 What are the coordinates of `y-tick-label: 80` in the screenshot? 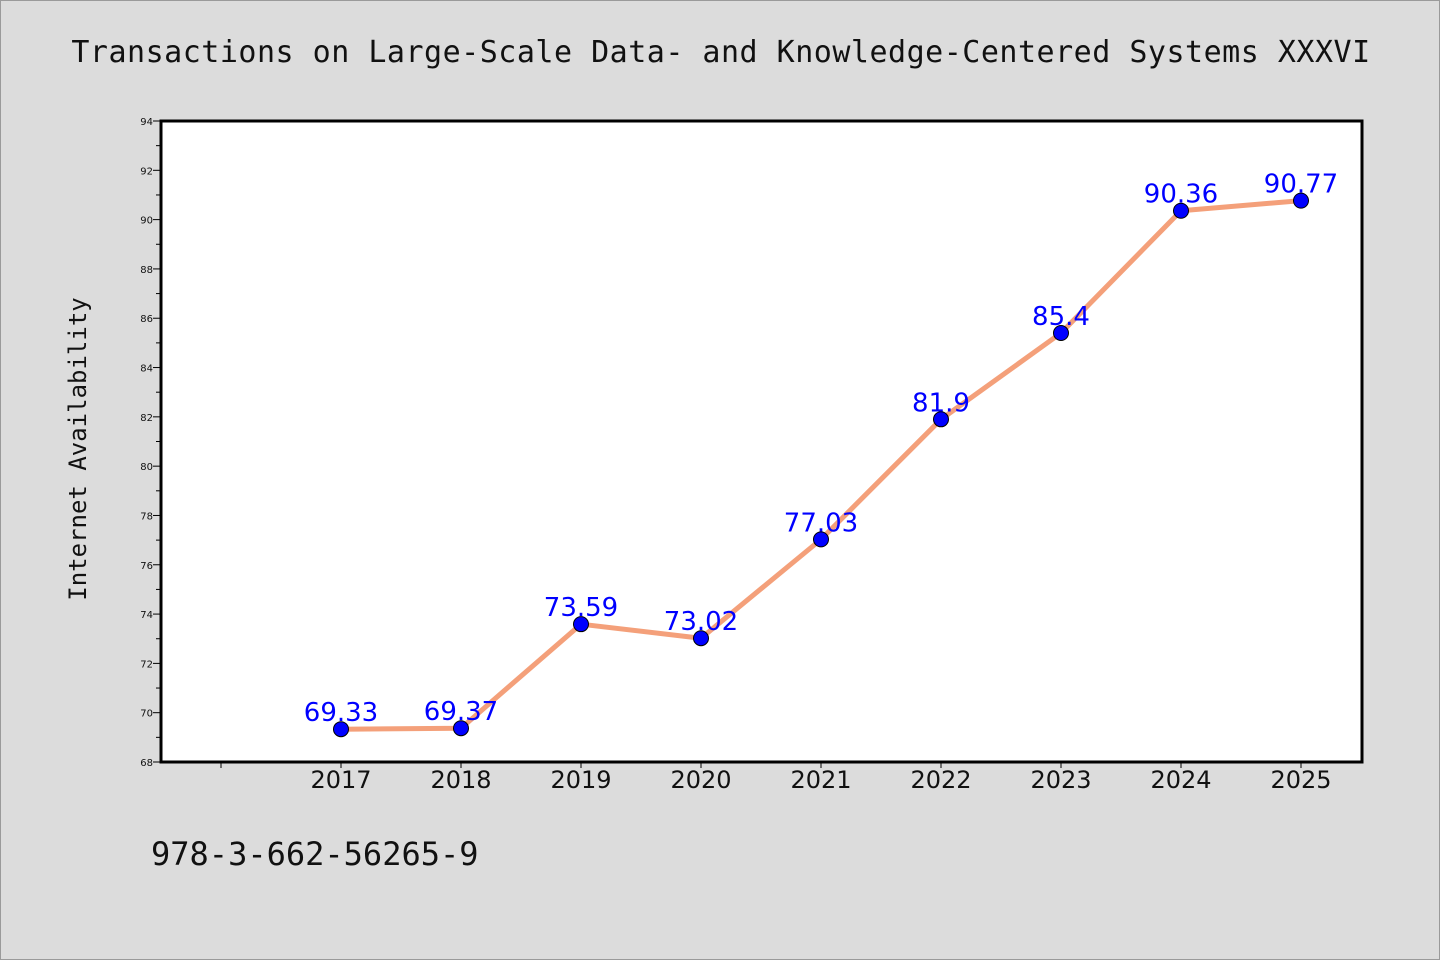 It's located at (146, 467).